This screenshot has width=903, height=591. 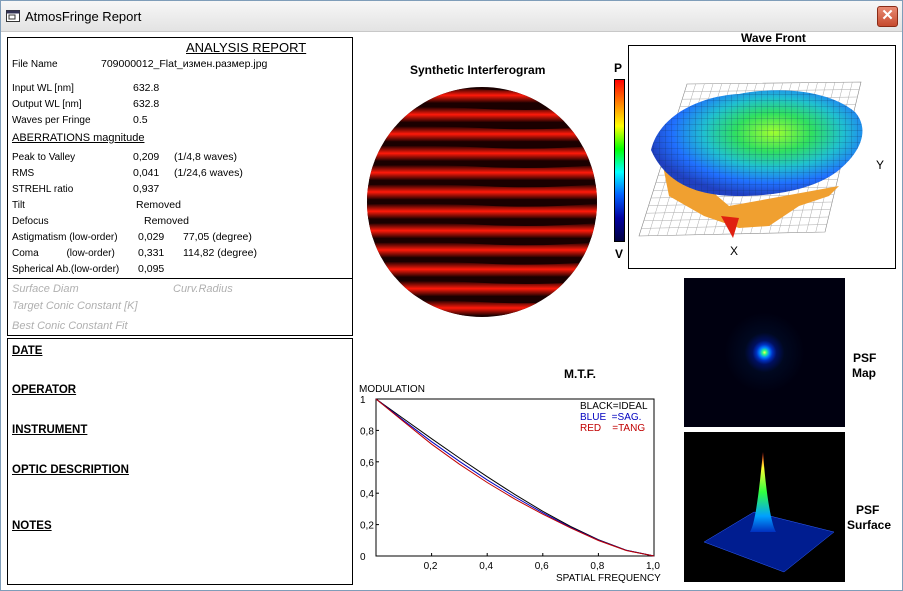 What do you see at coordinates (158, 205) in the screenshot?
I see `tilt-value: Removed` at bounding box center [158, 205].